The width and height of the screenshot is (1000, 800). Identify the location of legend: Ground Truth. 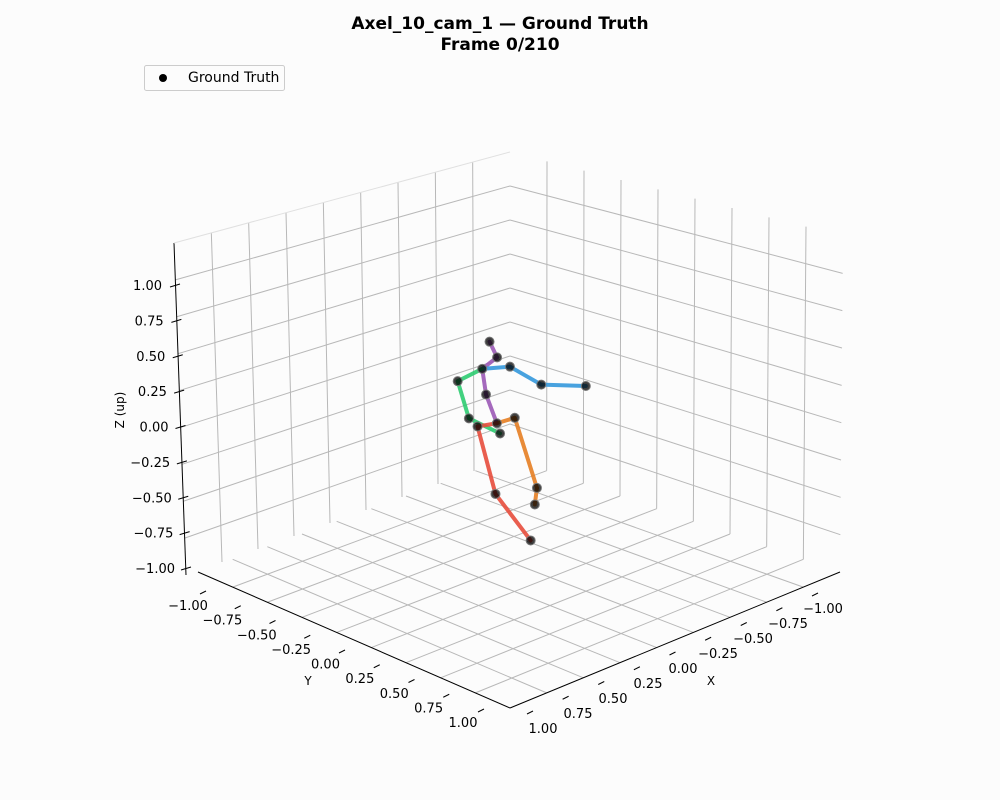
(214, 78).